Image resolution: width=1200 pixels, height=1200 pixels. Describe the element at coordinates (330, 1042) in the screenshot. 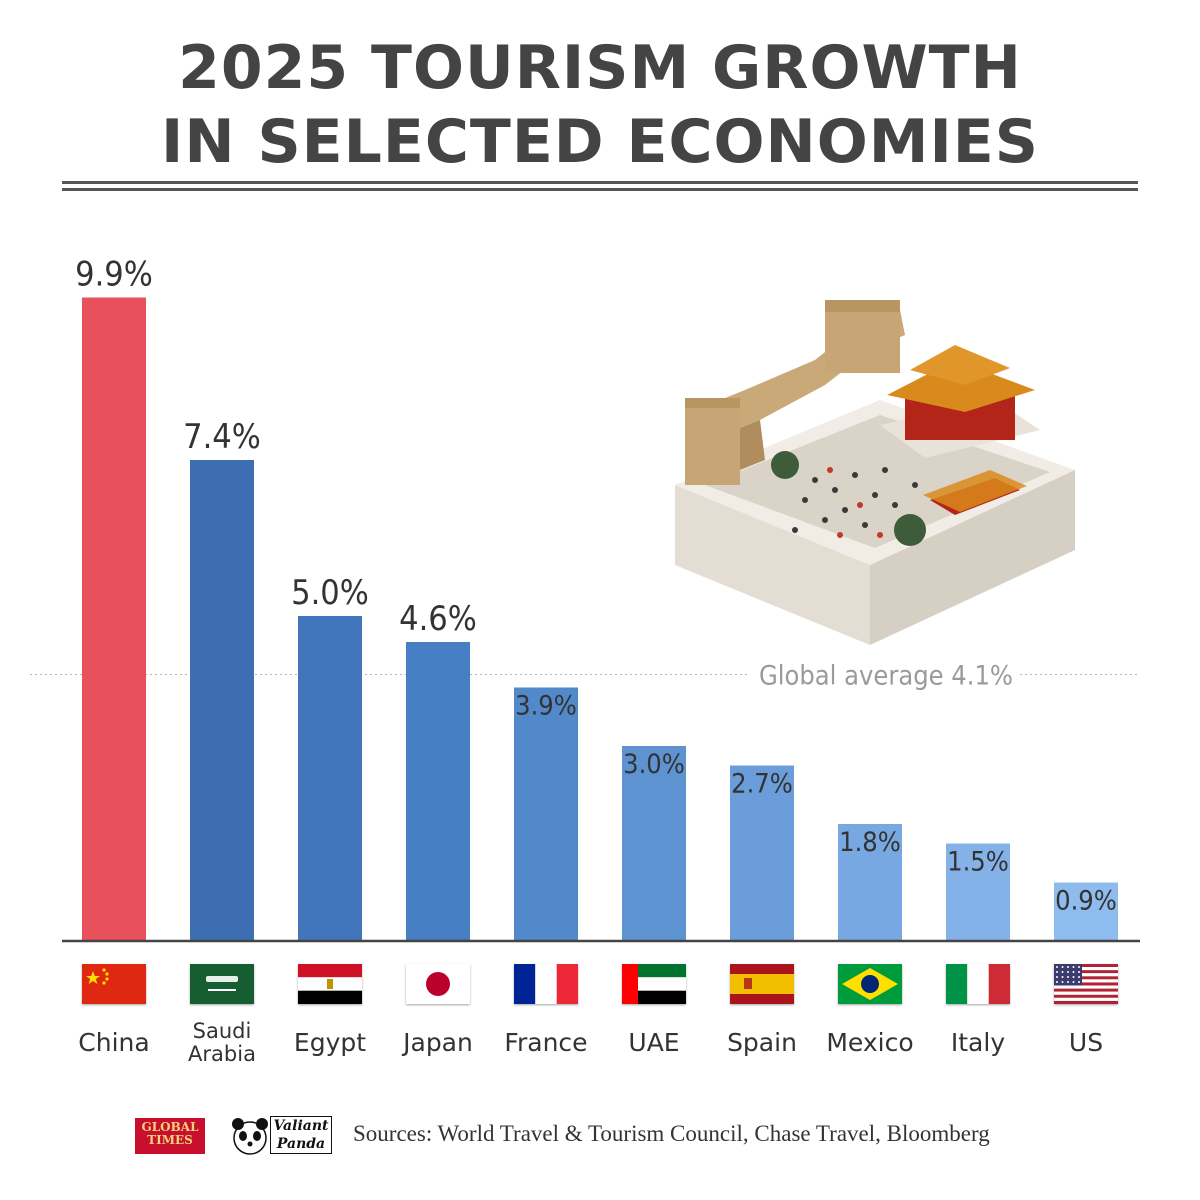

I see `category-label-egypt: Egypt` at that location.